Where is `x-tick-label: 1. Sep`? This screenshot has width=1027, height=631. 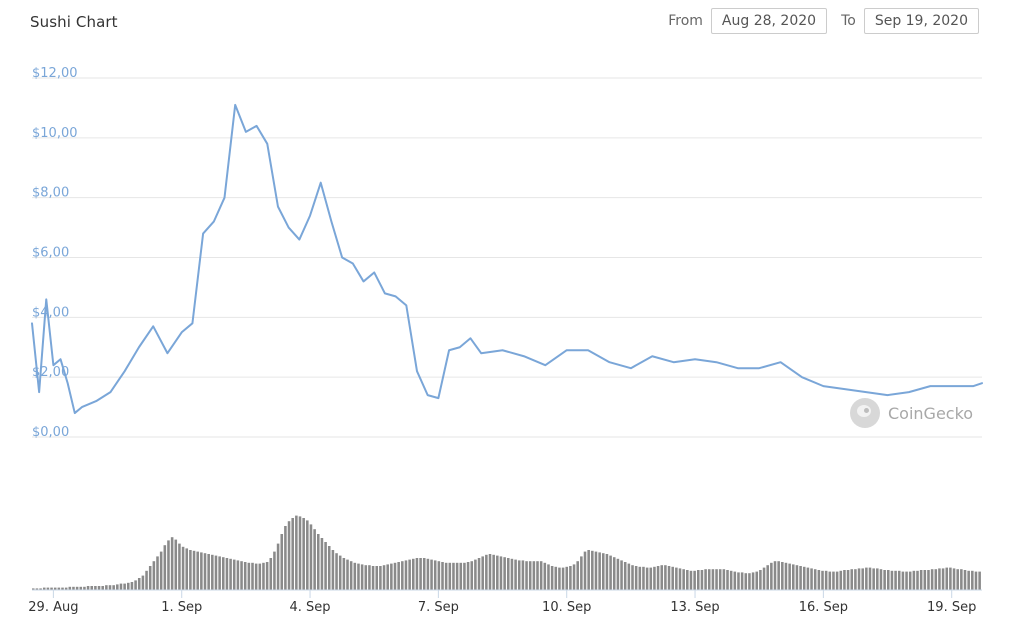 x-tick-label: 1. Sep is located at coordinates (181, 607).